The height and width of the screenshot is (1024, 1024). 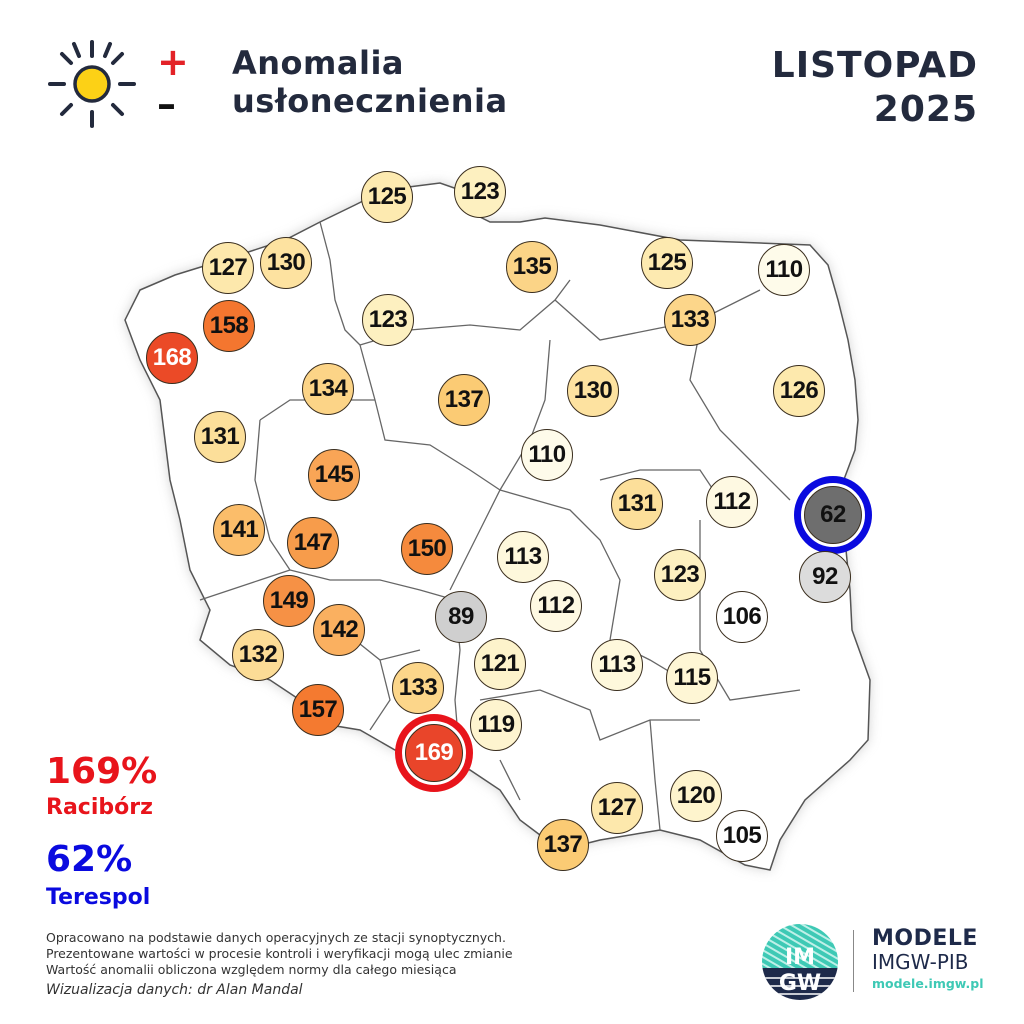 What do you see at coordinates (99, 807) in the screenshot?
I see `max-station: Racibórz` at bounding box center [99, 807].